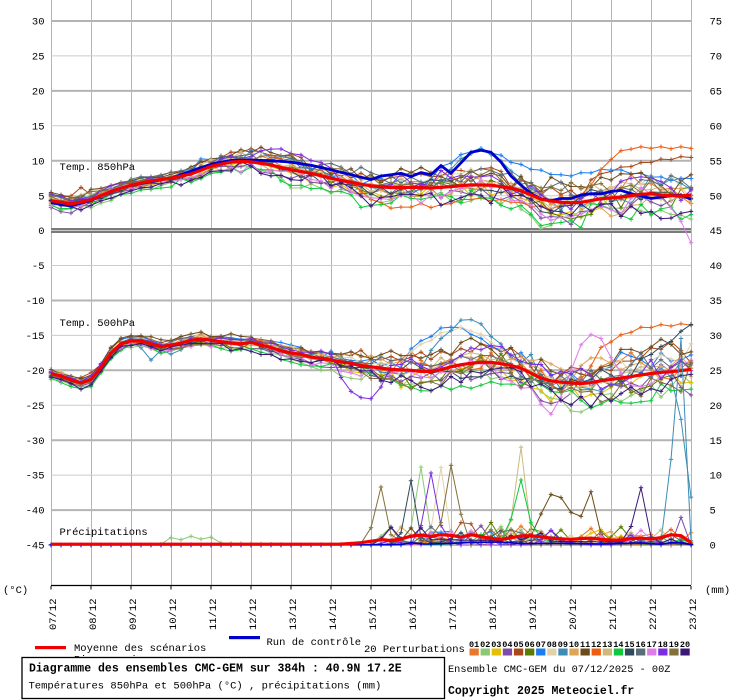 This screenshot has height=700, width=740. I want to click on svg-text: 60, so click(716, 127).